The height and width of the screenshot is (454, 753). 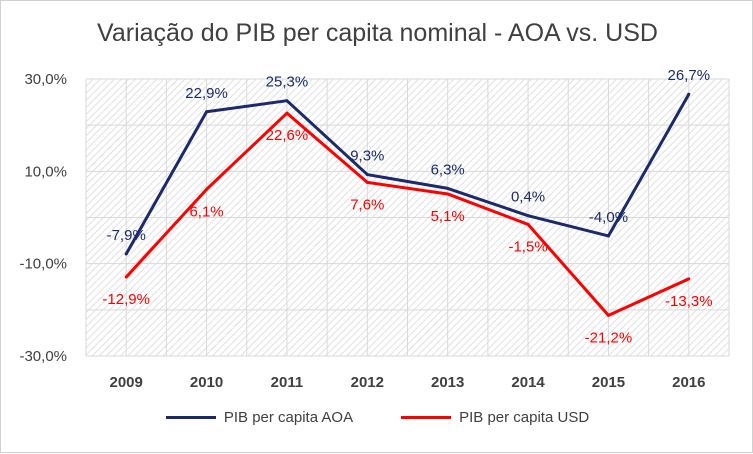 I want to click on data-label: -21,2%, so click(x=609, y=337).